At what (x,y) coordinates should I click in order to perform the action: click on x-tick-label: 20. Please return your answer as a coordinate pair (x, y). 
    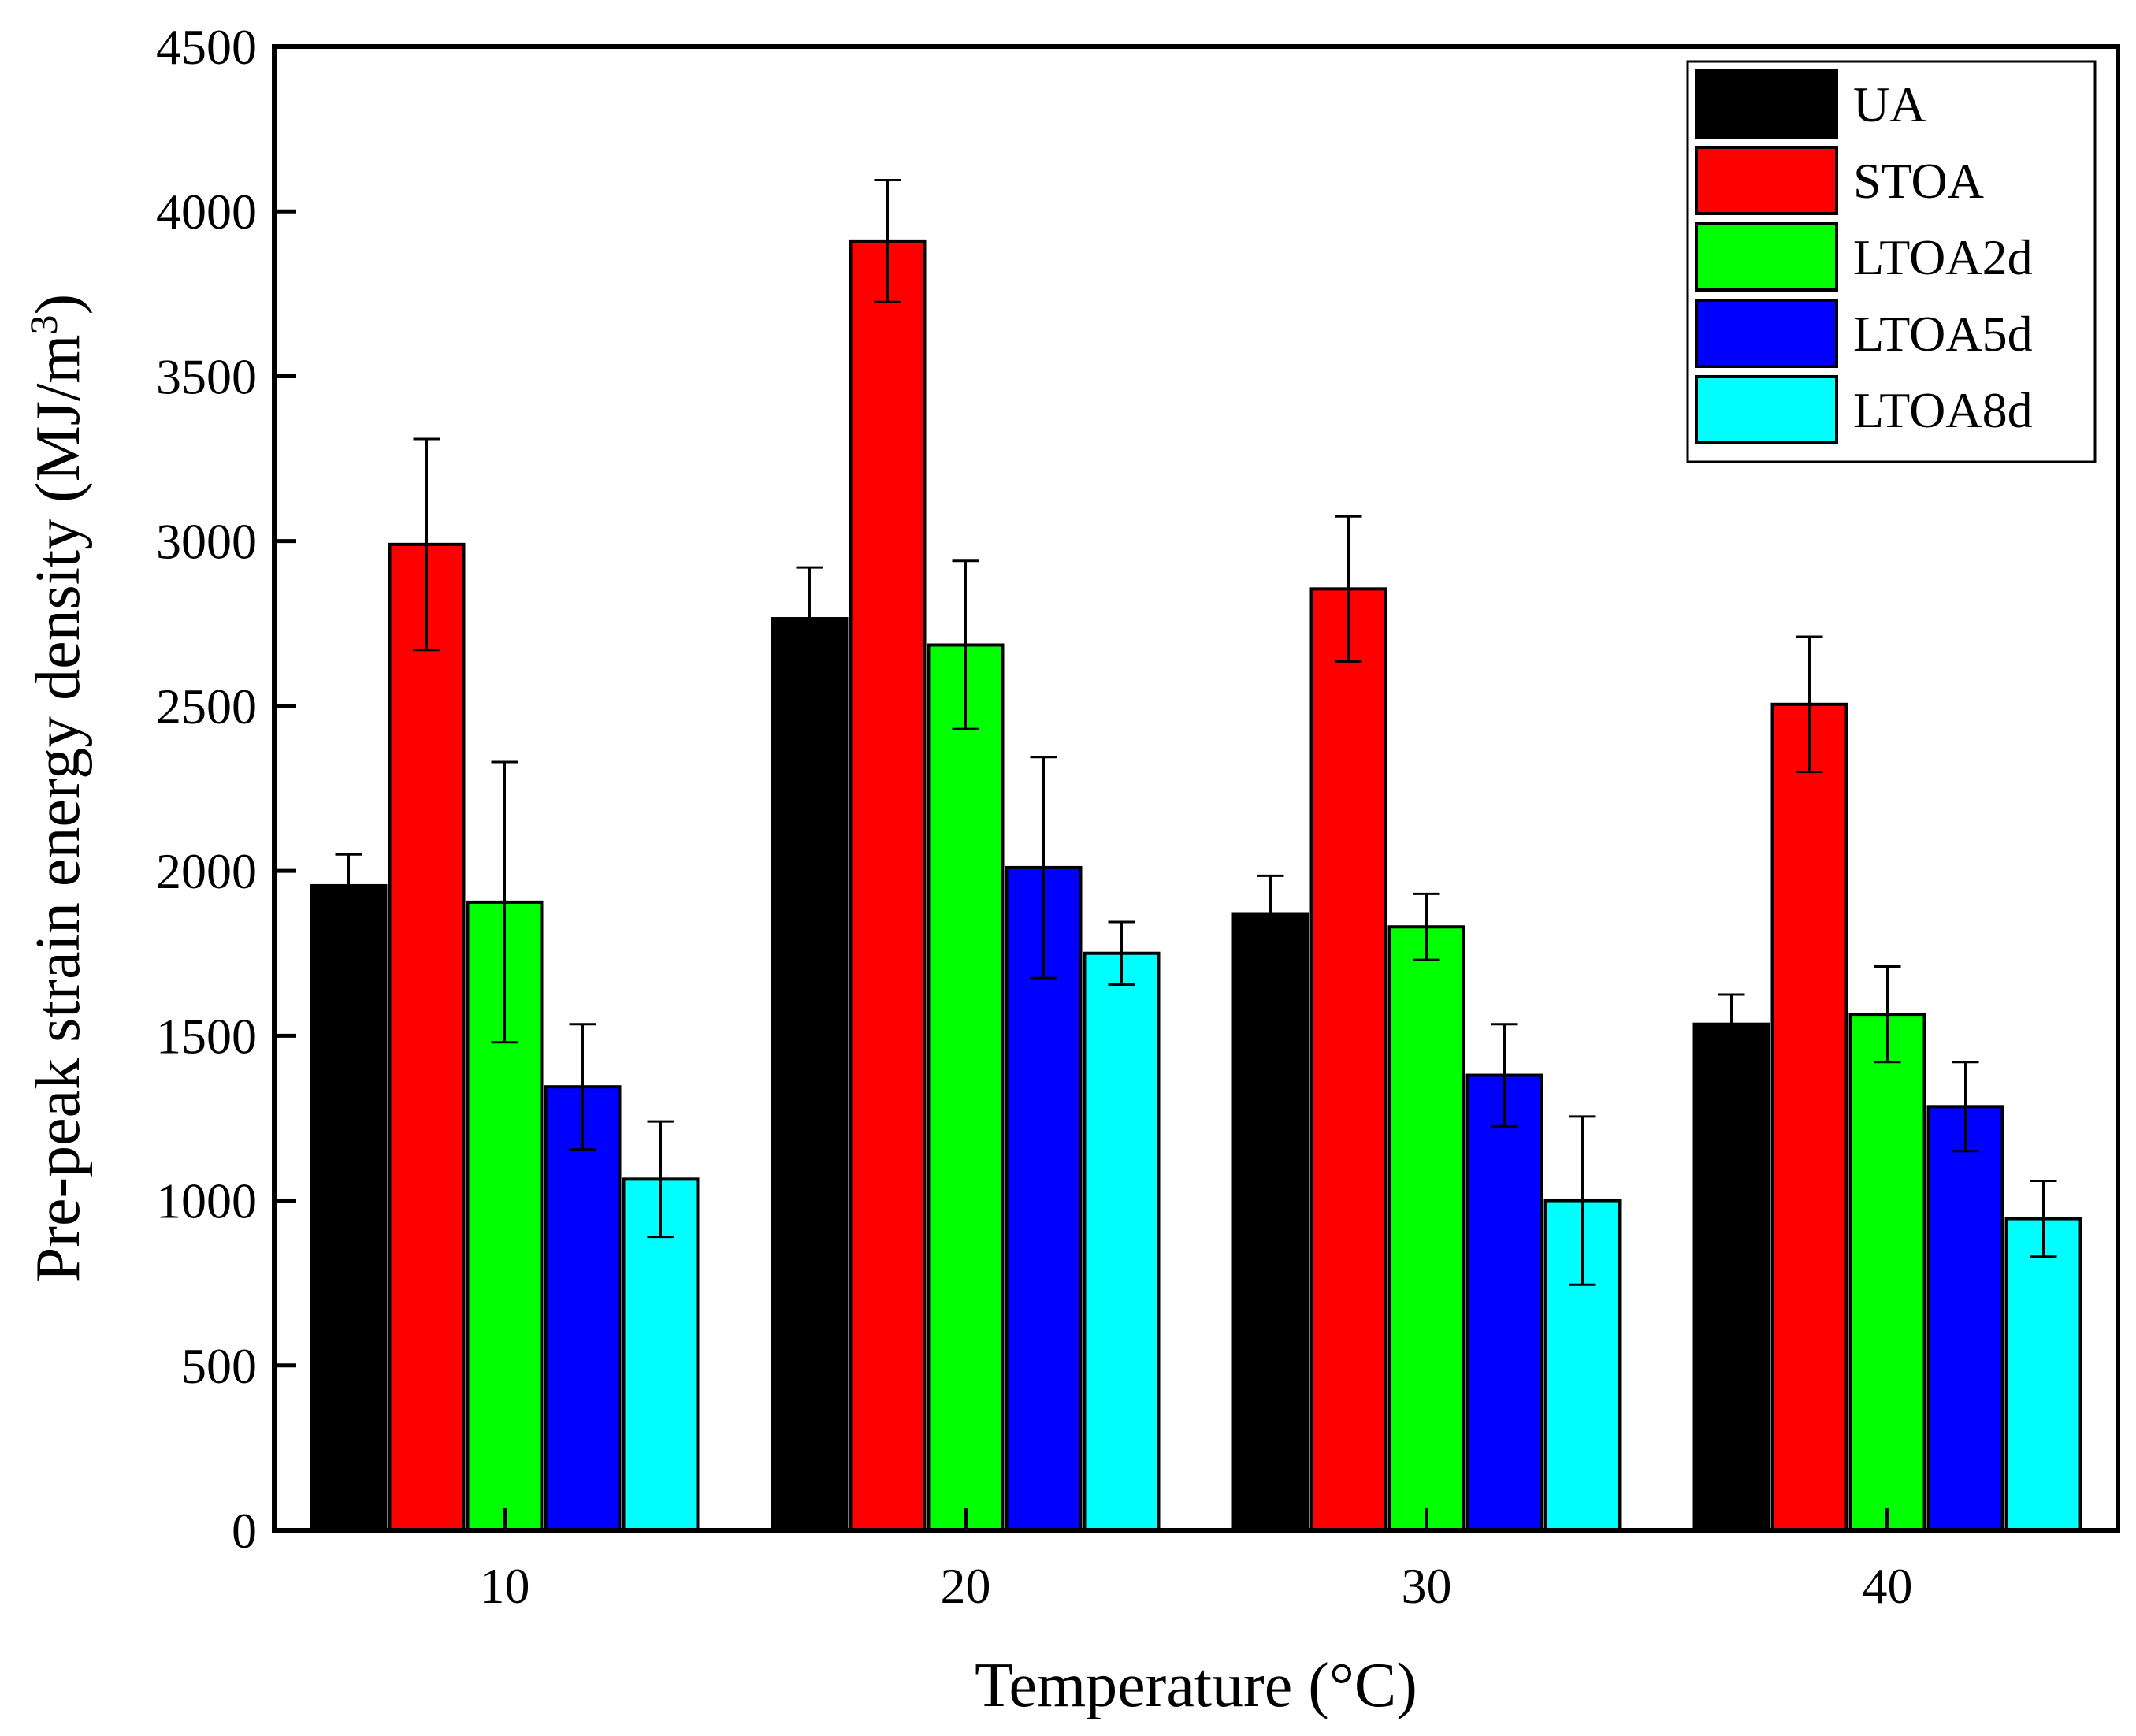
    Looking at the image, I should click on (966, 1586).